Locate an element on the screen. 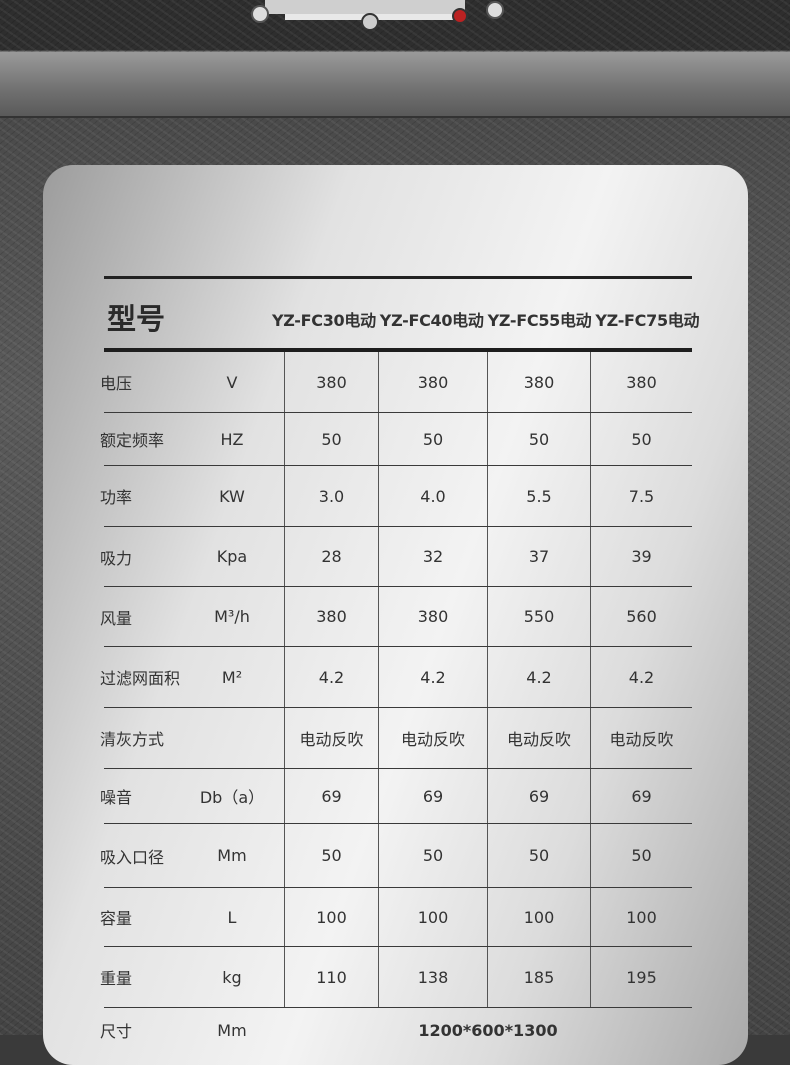 The width and height of the screenshot is (790, 1065). spec-value: 560 is located at coordinates (641, 616).